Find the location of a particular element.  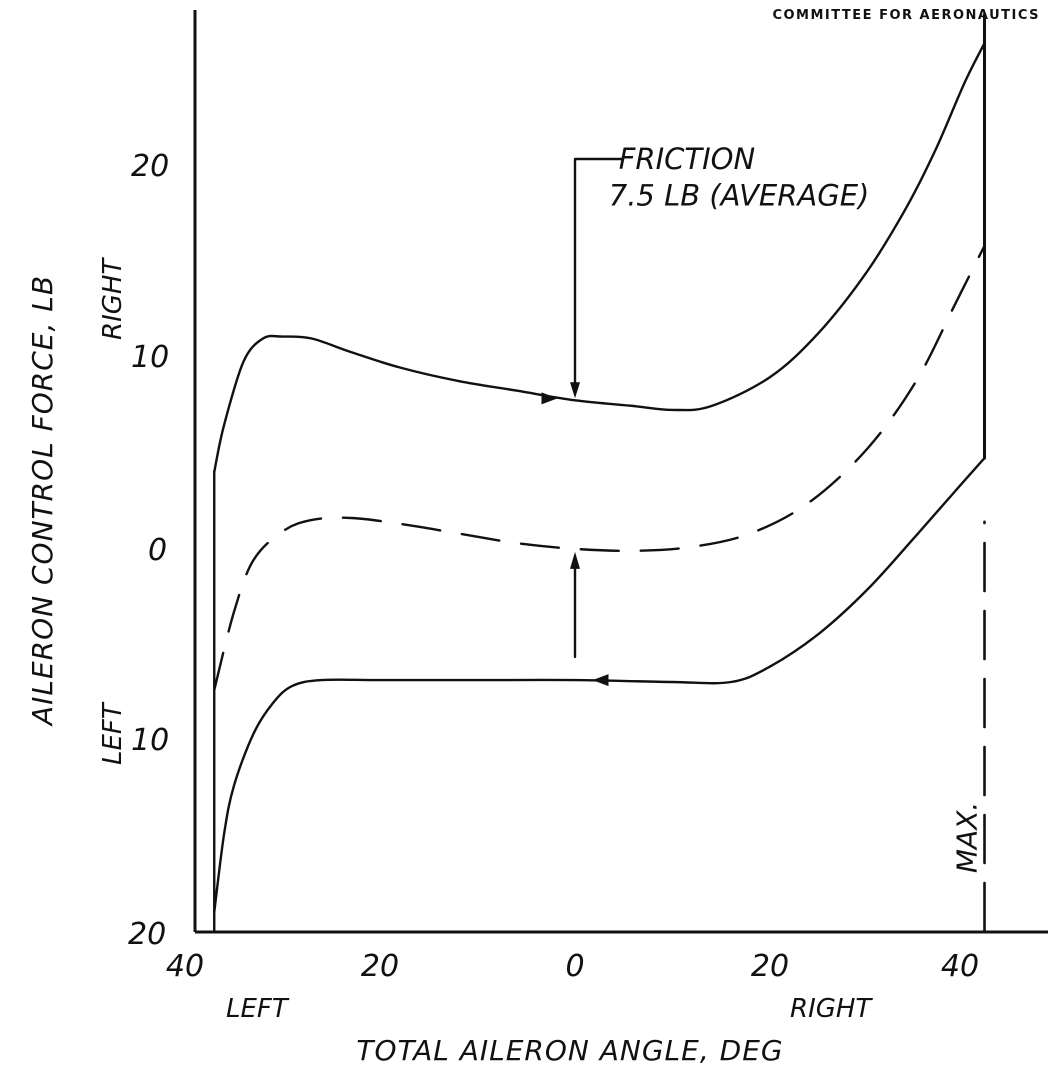

x-tick-labels: 40 20 0 20 40 is located at coordinates (572, 966).